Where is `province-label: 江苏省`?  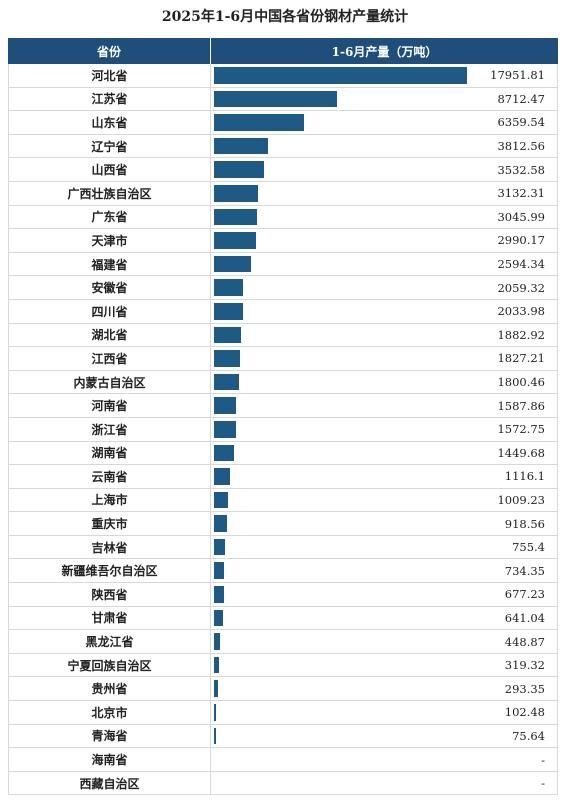 province-label: 江苏省 is located at coordinates (110, 99).